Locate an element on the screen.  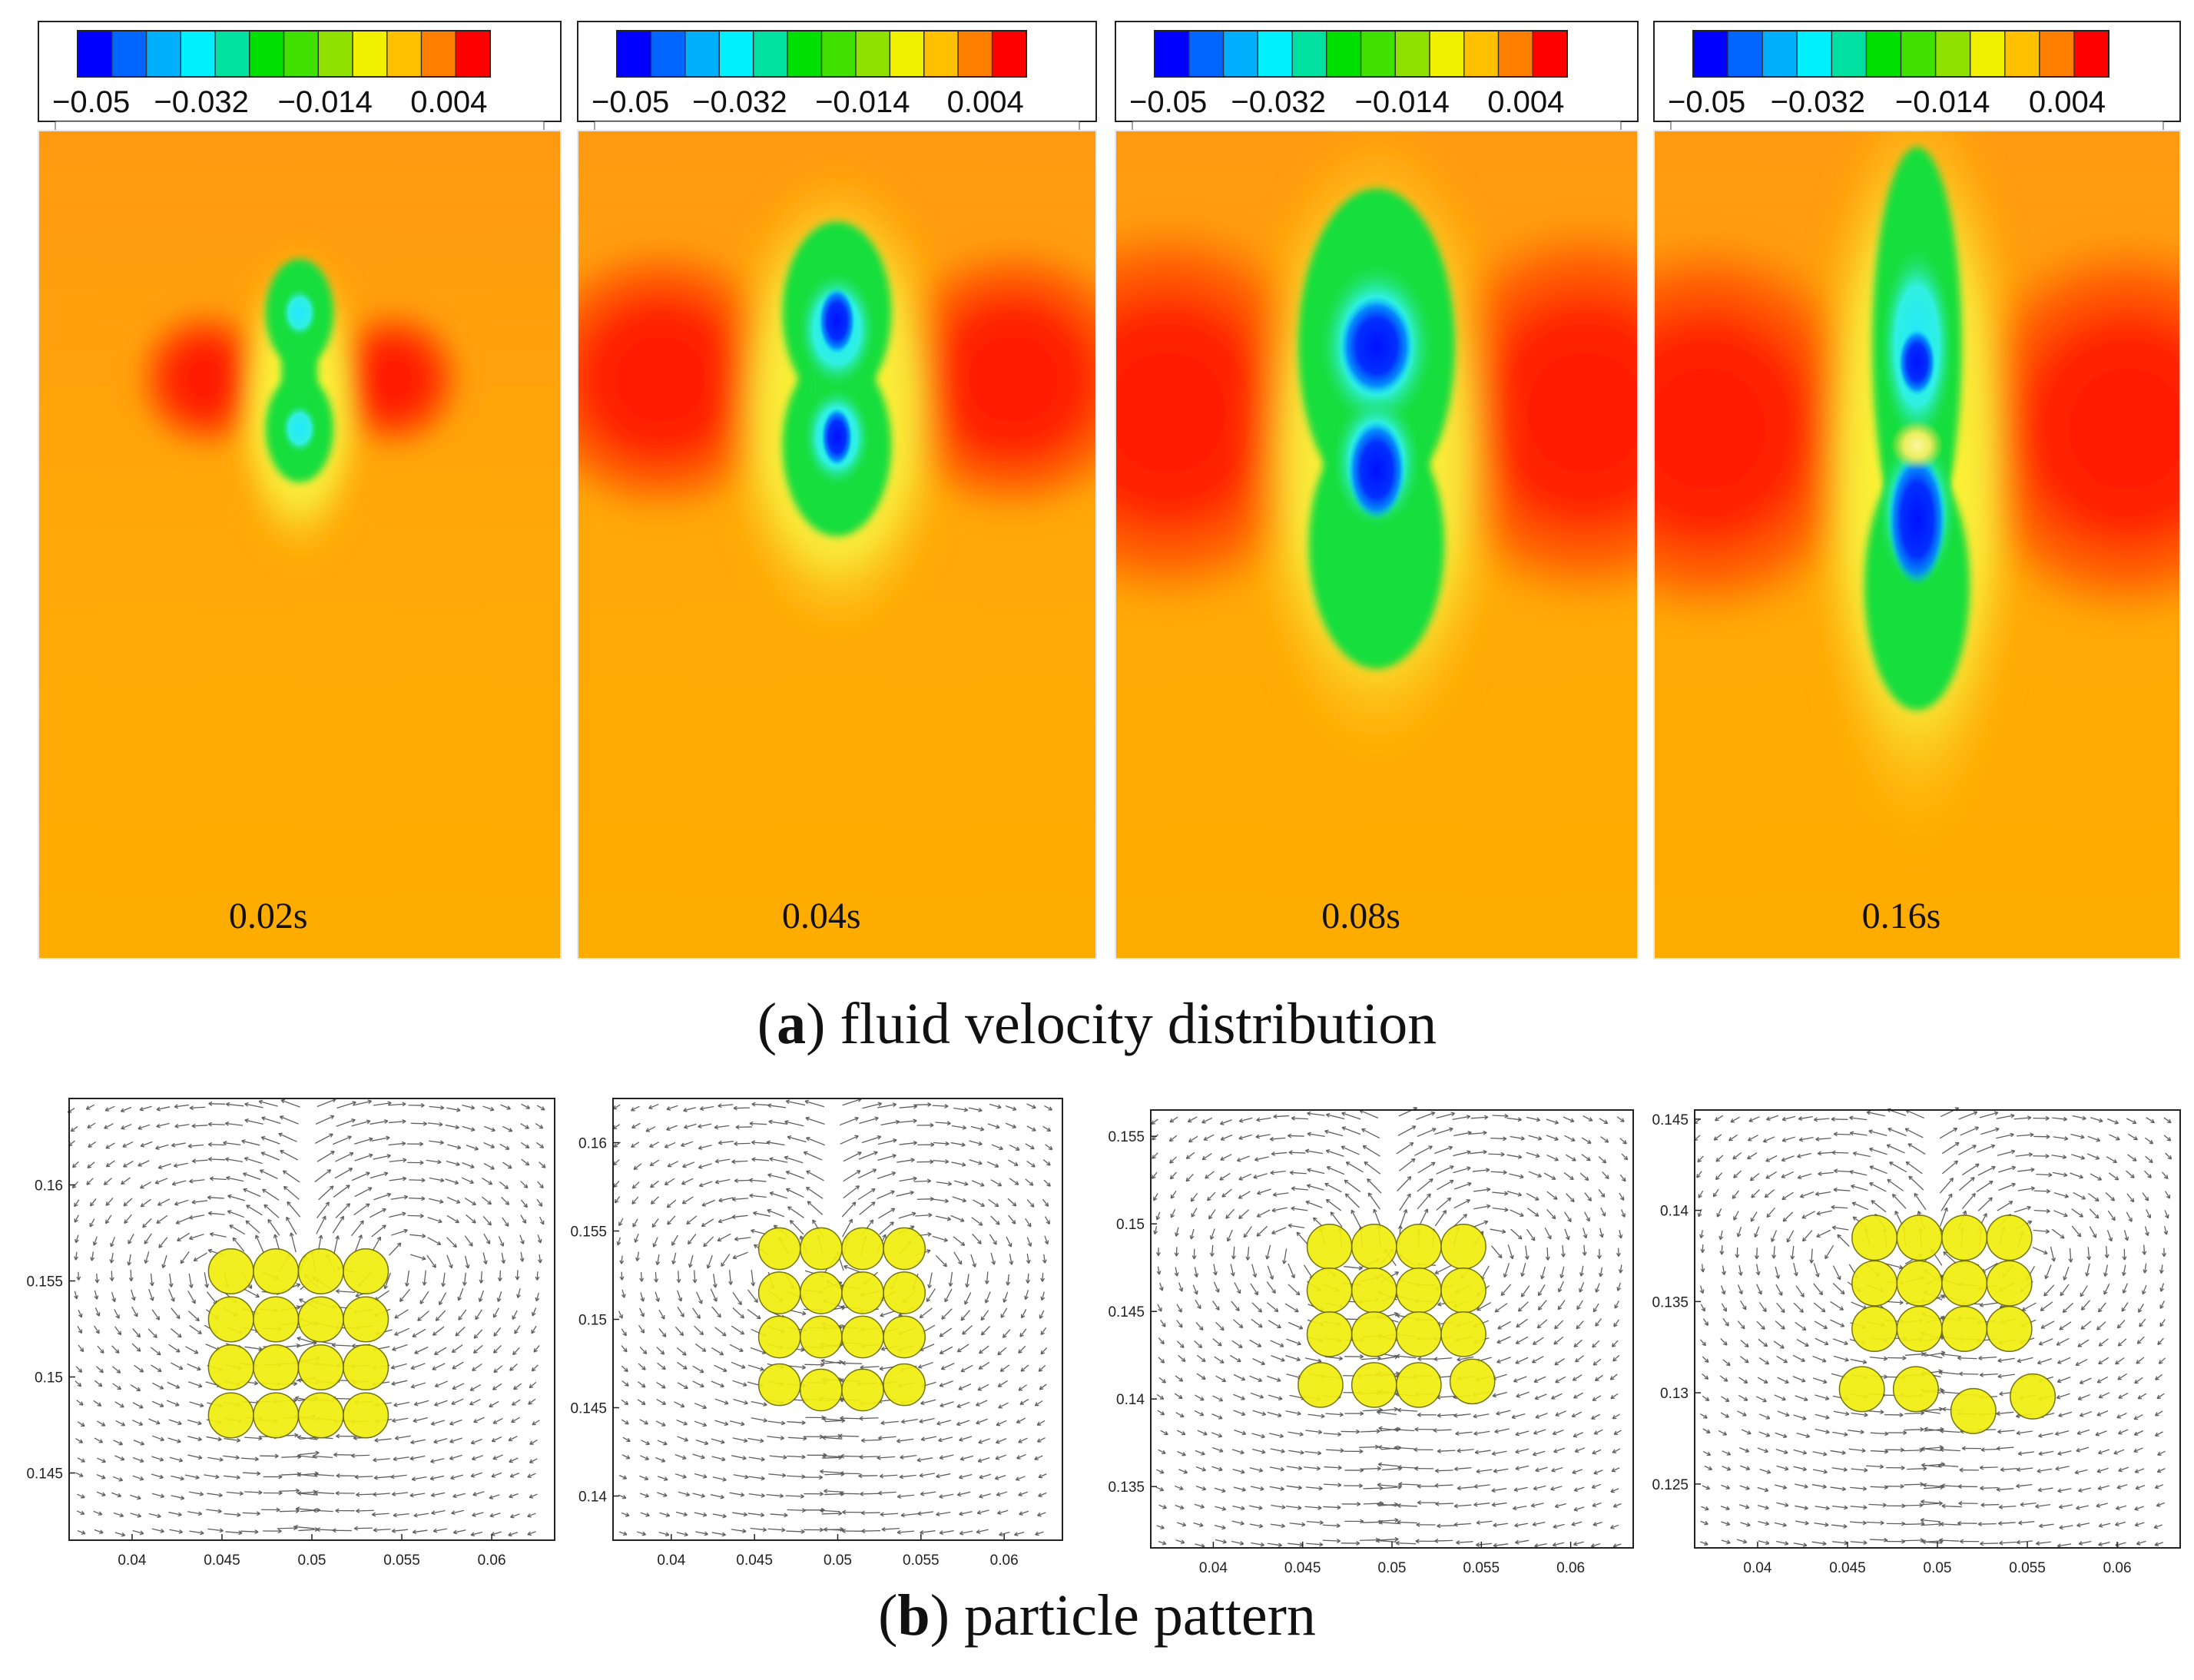
colorbar-tick-label: −0.032 is located at coordinates (740, 102).